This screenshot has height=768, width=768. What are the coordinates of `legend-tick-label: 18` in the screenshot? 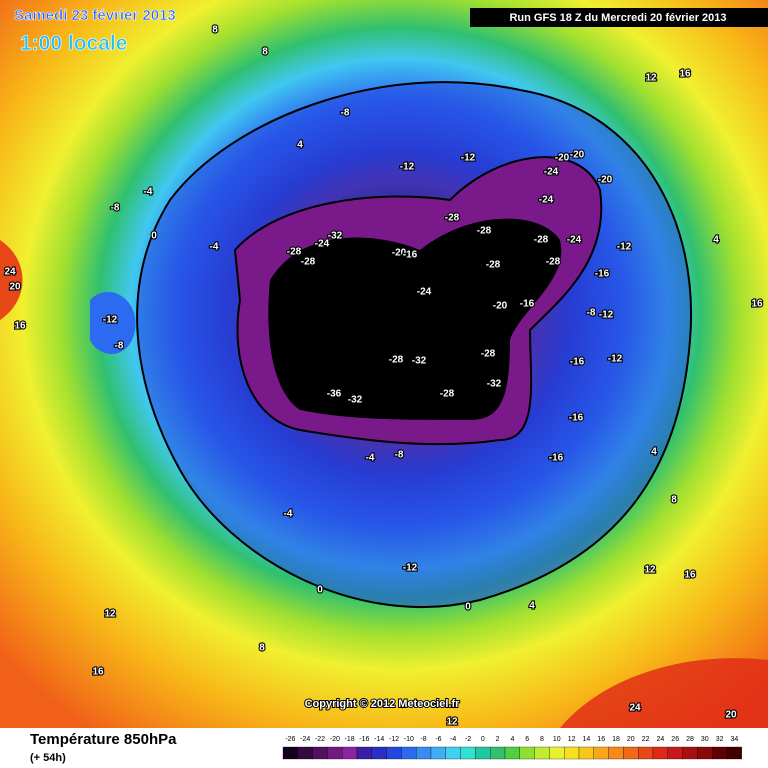 It's located at (616, 739).